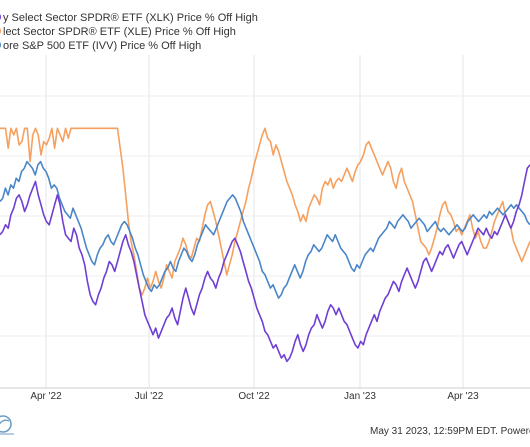  What do you see at coordinates (102, 46) in the screenshot?
I see `legend-label-ivv: ore S&P 500 ETF (IVV) Price % Off High` at bounding box center [102, 46].